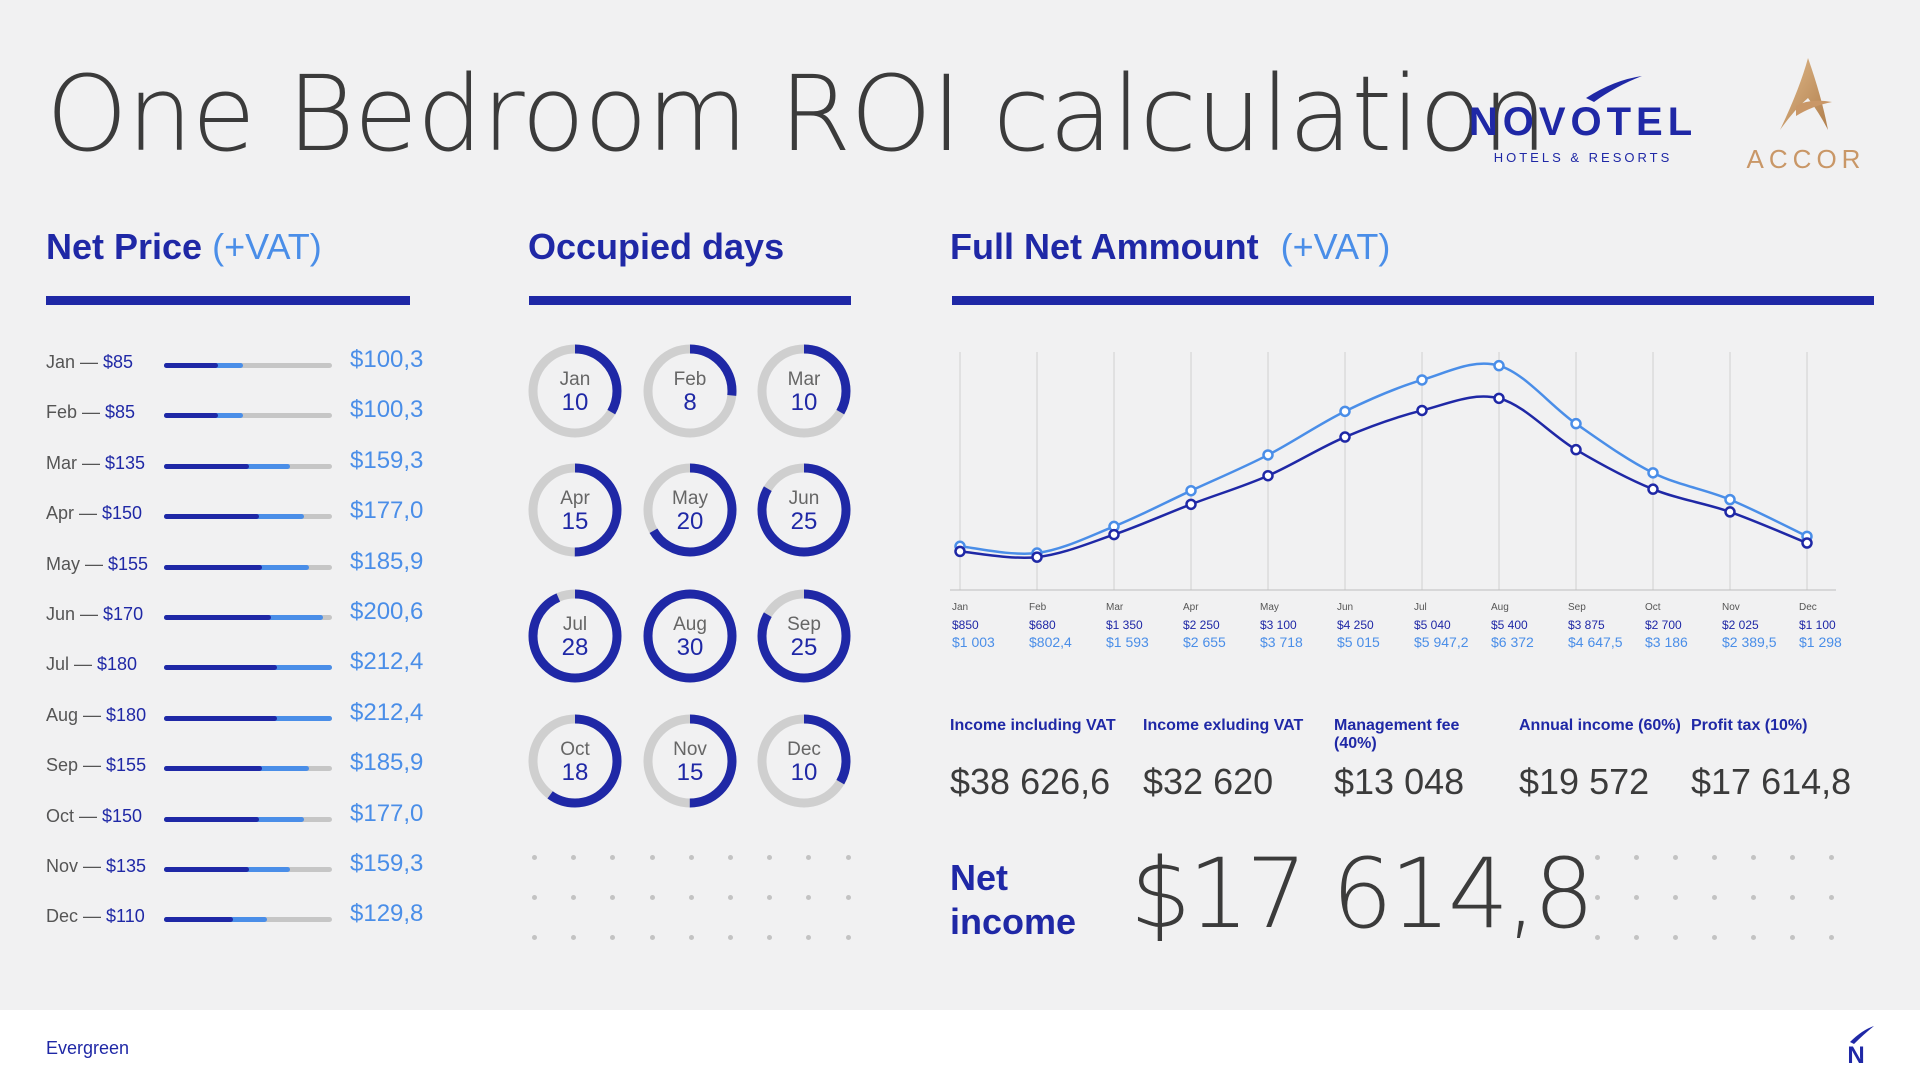 This screenshot has width=1920, height=1080. I want to click on data-label-vat: $5 947,2, so click(1441, 642).